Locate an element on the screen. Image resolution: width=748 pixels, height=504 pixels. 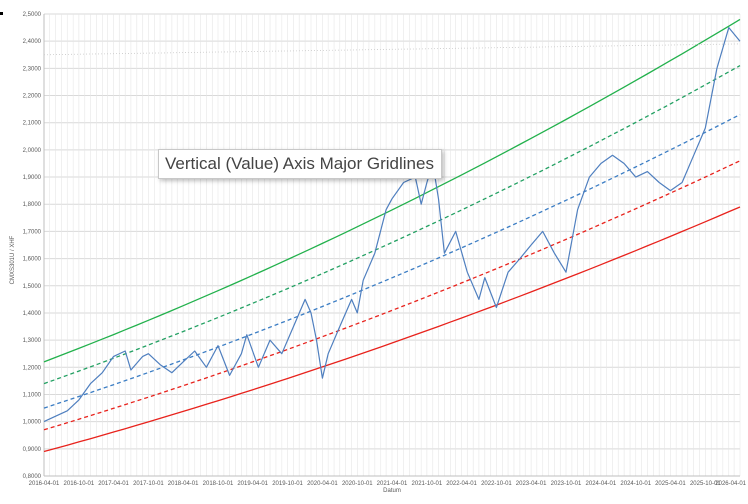
y-tick-label: 0,8000 is located at coordinates (32, 477).